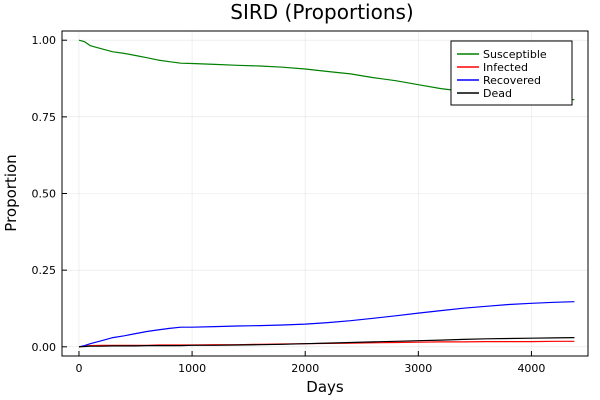 The height and width of the screenshot is (400, 600). What do you see at coordinates (418, 368) in the screenshot?
I see `x-tick-label: 3000` at bounding box center [418, 368].